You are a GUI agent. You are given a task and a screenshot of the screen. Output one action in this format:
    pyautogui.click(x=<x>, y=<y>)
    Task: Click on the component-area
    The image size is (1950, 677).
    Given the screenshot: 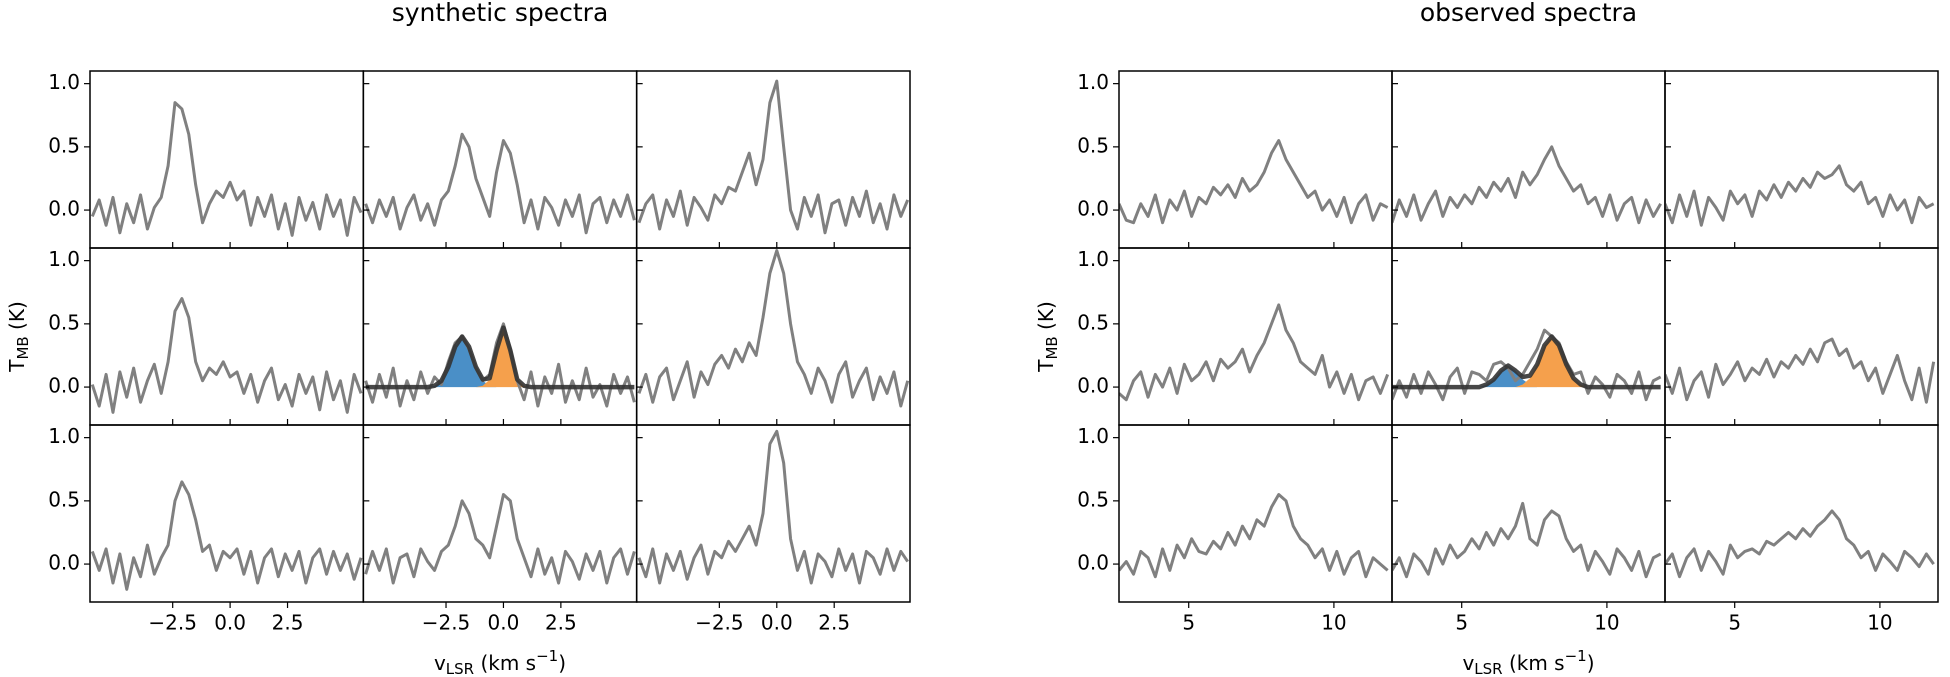 What is the action you would take?
    pyautogui.click(x=500, y=357)
    